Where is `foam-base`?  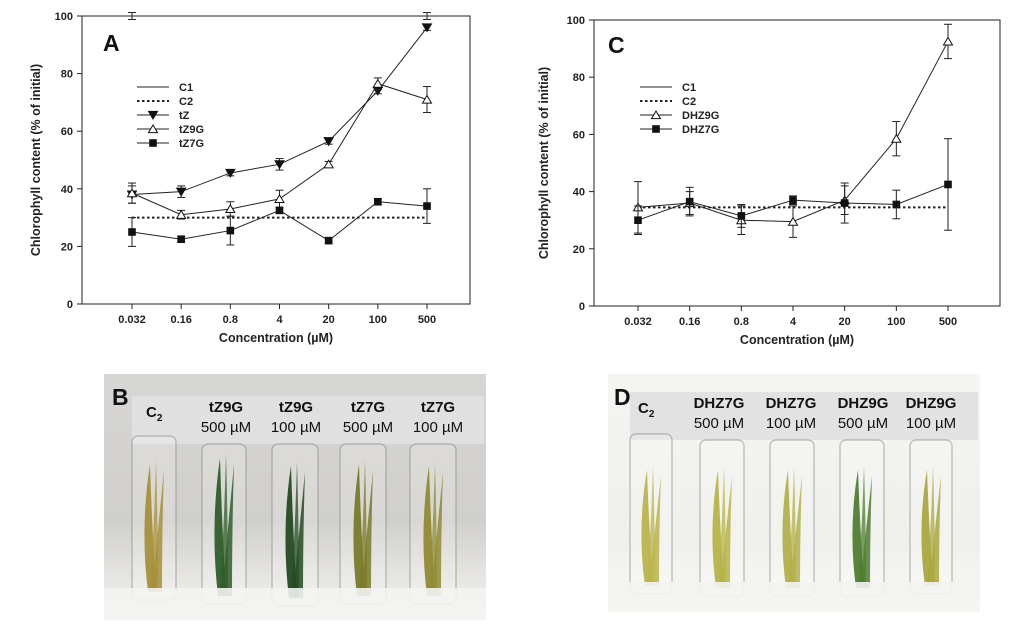
foam-base is located at coordinates (794, 597).